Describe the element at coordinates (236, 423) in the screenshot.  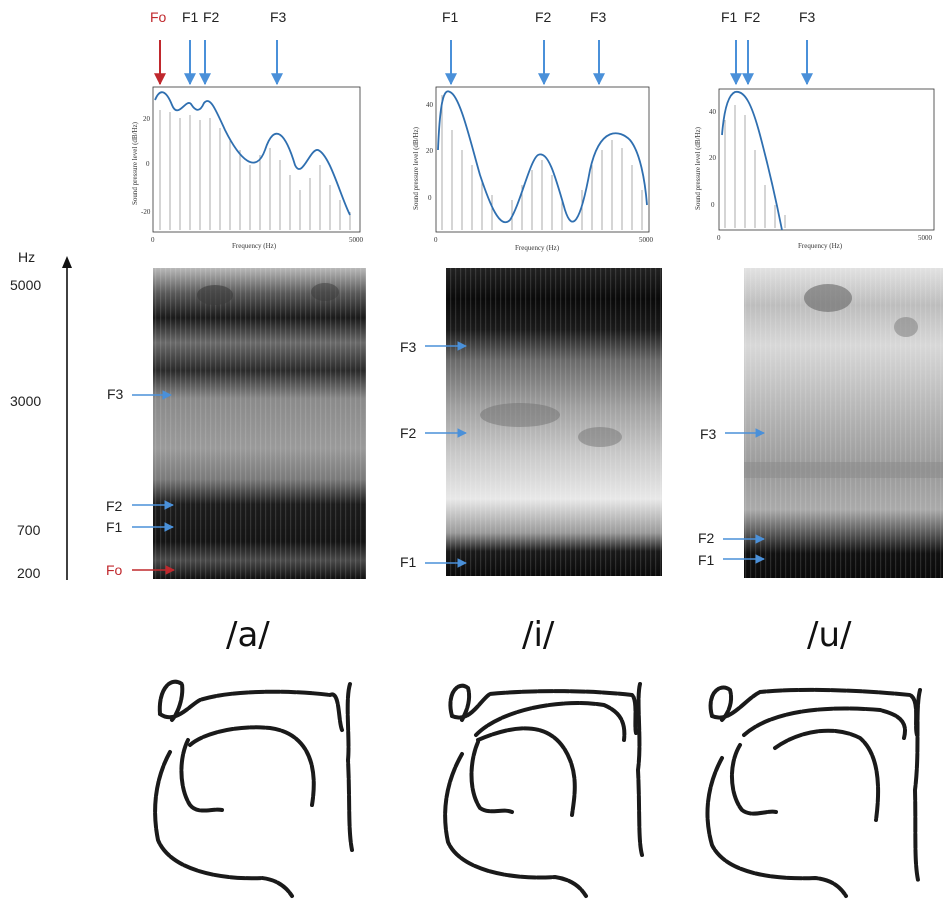
I see `spectrogram-a: F3 F2 F1 Fo` at that location.